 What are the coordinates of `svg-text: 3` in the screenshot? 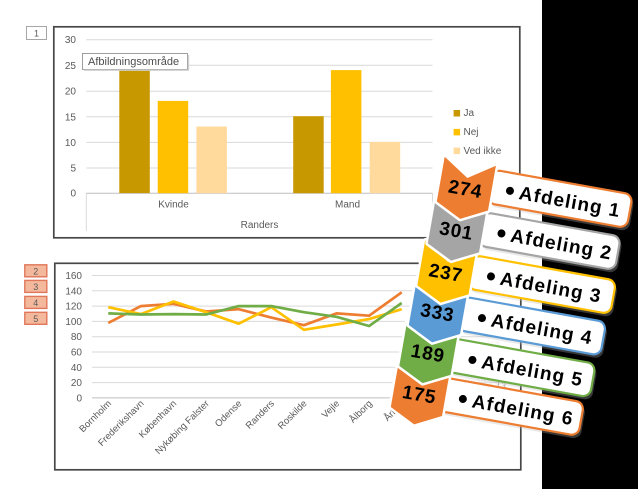 It's located at (35, 287).